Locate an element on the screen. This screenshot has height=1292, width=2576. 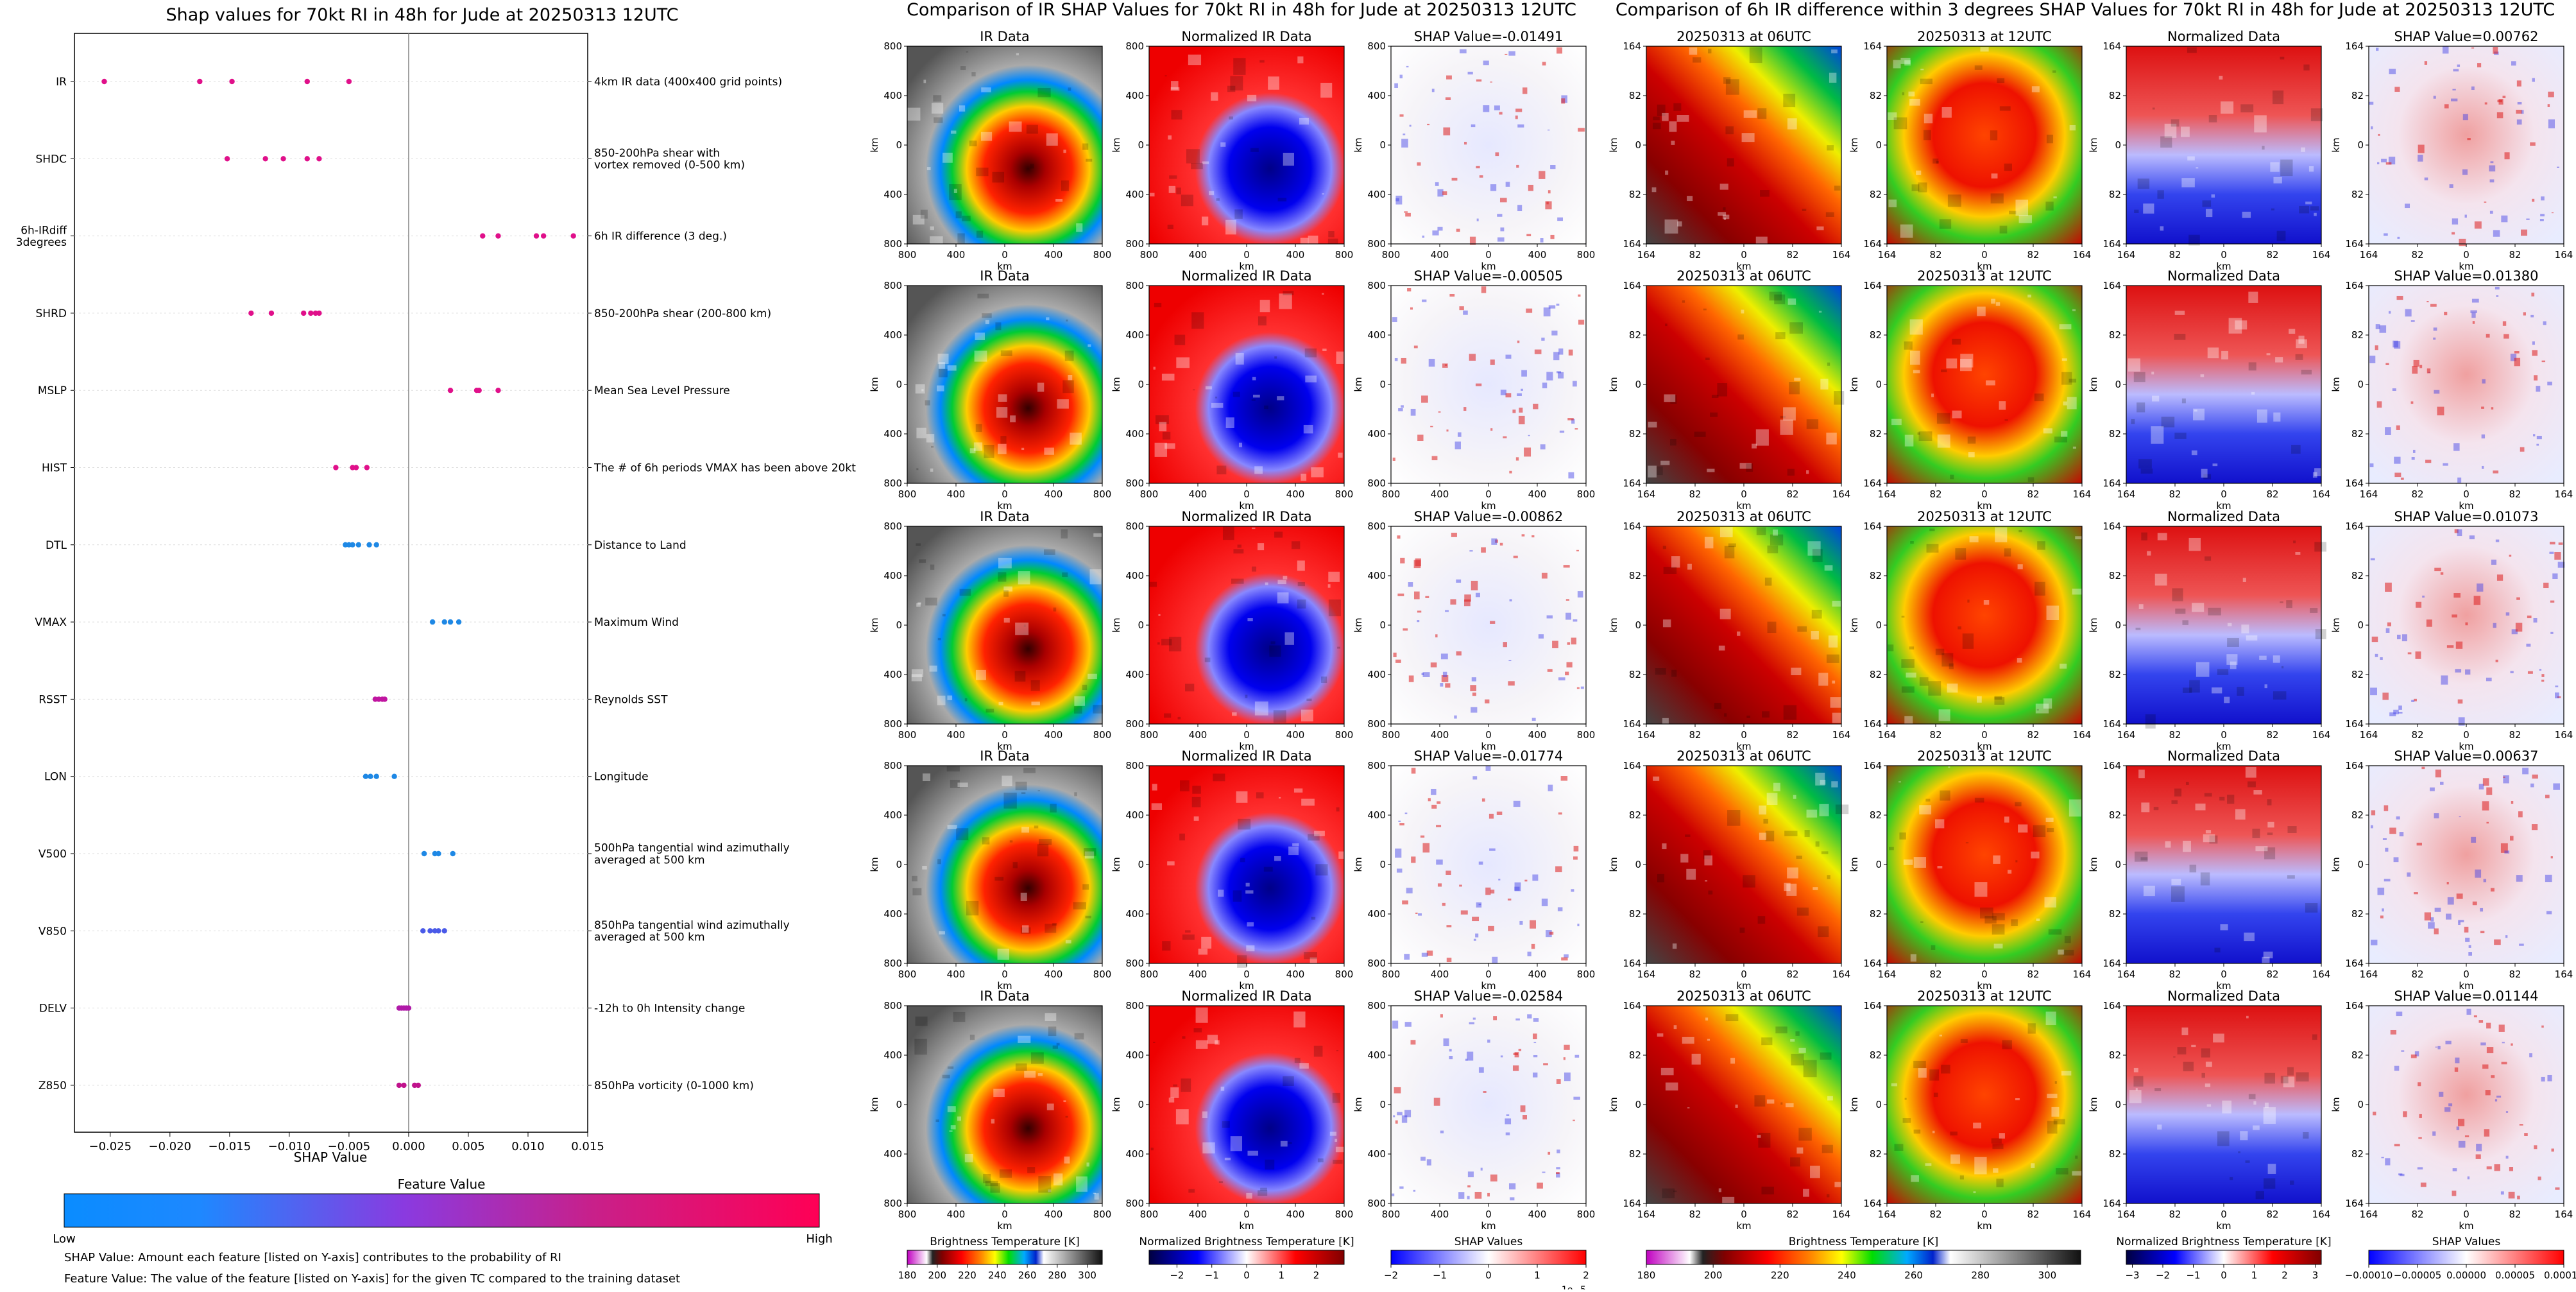
y-tick-label: 82 is located at coordinates (2357, 674).